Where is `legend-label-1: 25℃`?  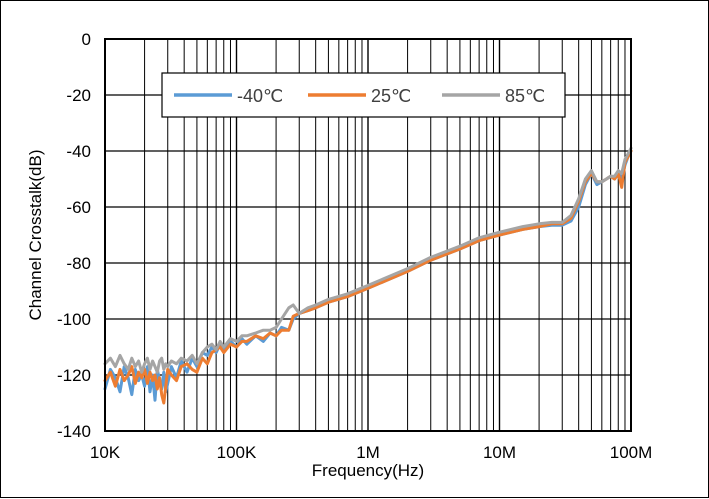 legend-label-1: 25℃ is located at coordinates (391, 96).